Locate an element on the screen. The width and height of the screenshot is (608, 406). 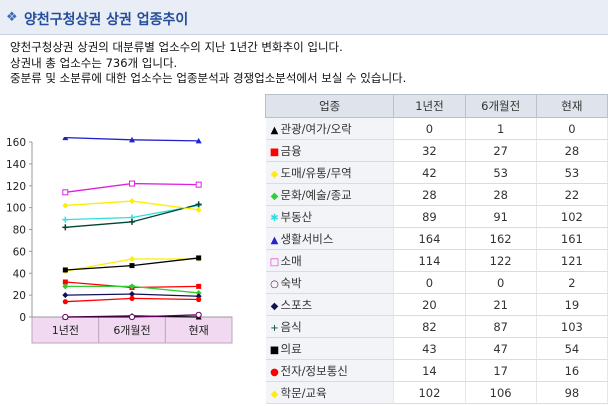
category-cell: ▲ 관광/여가/오락 is located at coordinates (330, 128).